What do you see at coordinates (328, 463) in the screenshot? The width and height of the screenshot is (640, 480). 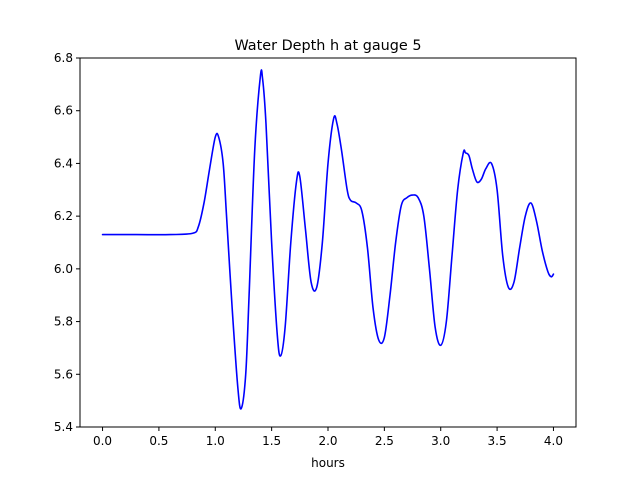 I see `x-axis-label: hours` at bounding box center [328, 463].